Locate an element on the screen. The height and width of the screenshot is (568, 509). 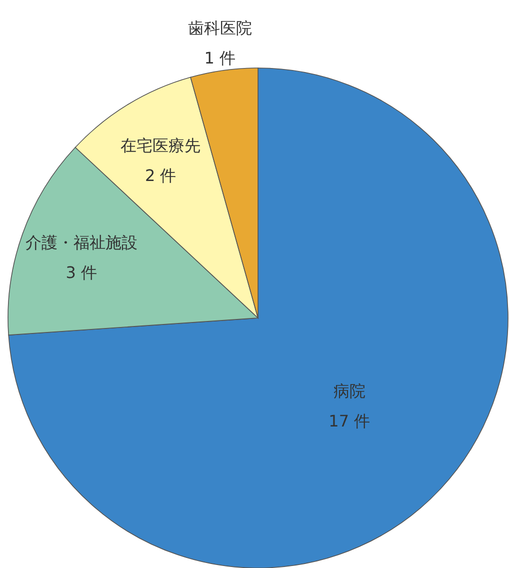
slice-label: 介護・福祉施設 is located at coordinates (81, 242).